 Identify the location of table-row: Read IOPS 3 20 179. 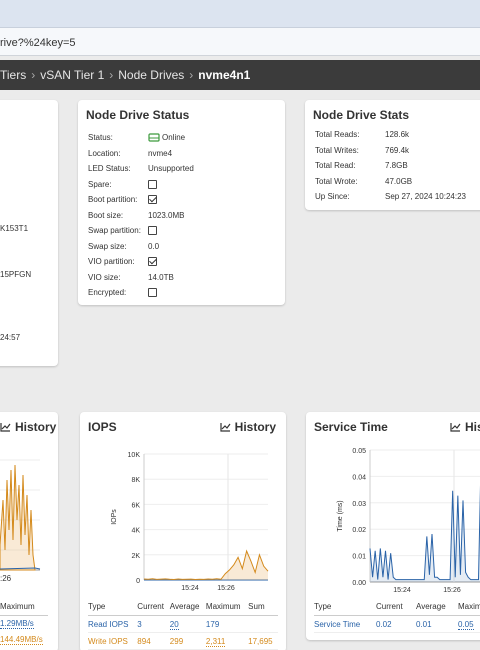
(183, 624).